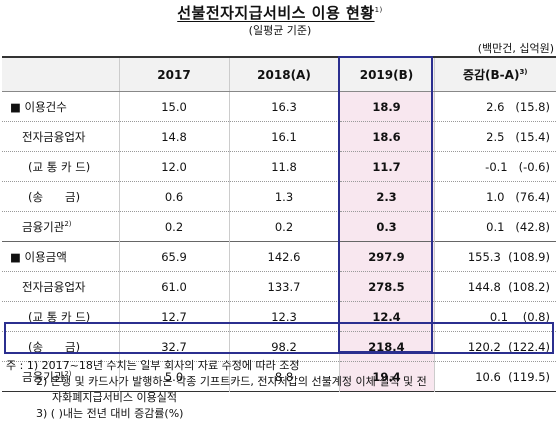 The width and height of the screenshot is (560, 446). What do you see at coordinates (173, 196) in the screenshot?
I see `cell-2017: 0.6` at bounding box center [173, 196].